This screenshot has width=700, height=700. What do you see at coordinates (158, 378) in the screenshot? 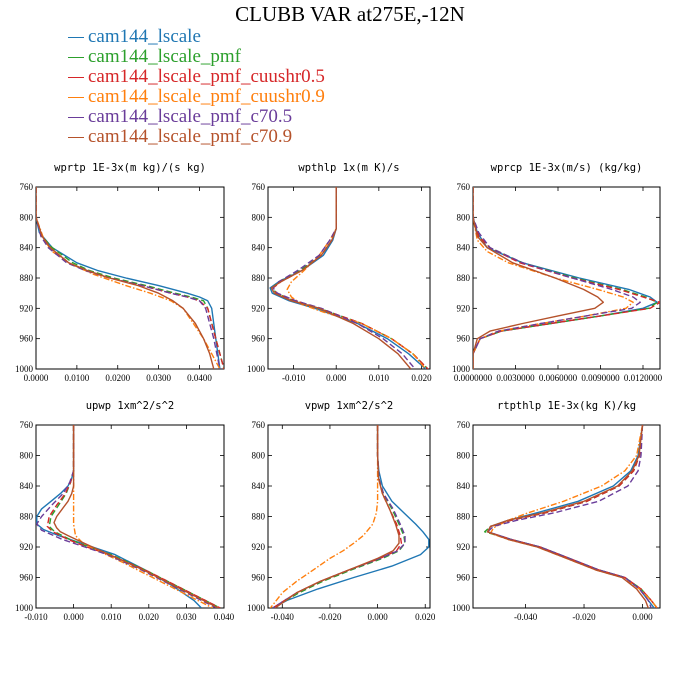
I see `x-tick-label: 0.0300` at bounding box center [158, 378].